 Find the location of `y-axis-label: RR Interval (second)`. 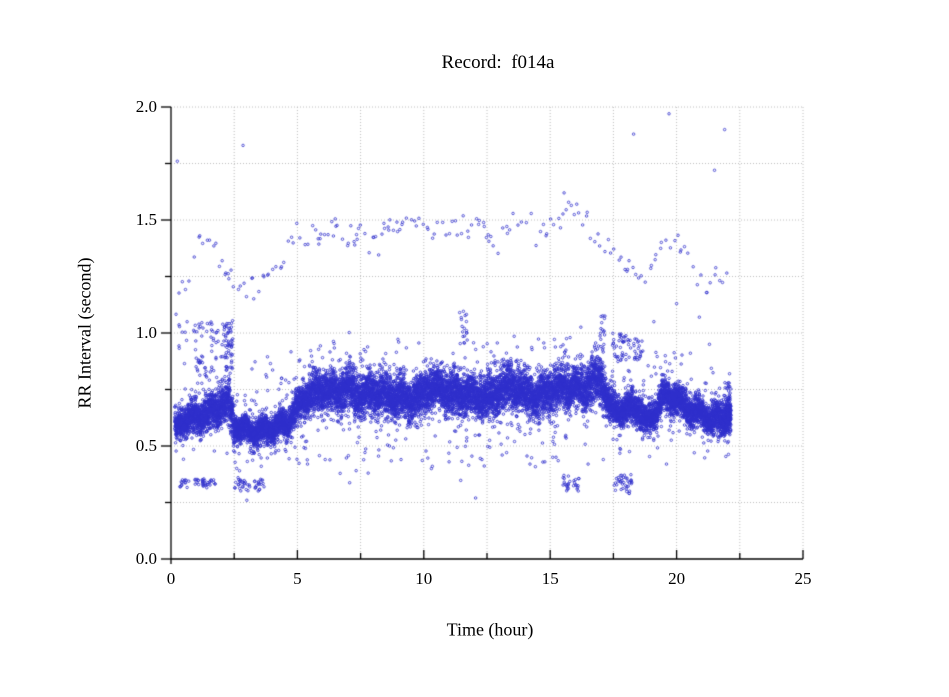

y-axis-label: RR Interval (second) is located at coordinates (84, 333).